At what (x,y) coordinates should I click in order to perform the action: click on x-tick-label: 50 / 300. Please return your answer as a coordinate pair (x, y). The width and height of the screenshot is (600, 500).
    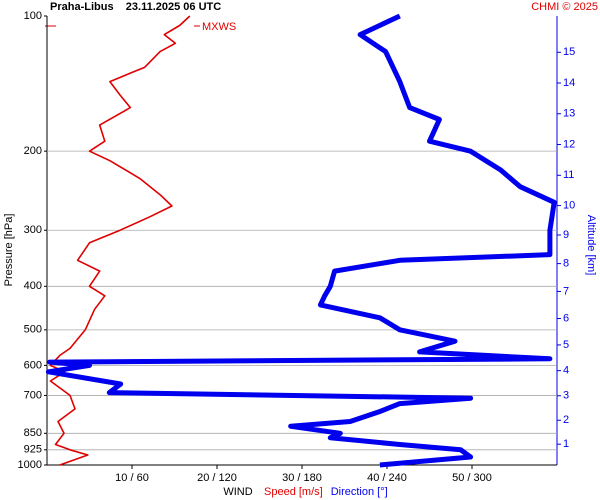
    Looking at the image, I should click on (472, 478).